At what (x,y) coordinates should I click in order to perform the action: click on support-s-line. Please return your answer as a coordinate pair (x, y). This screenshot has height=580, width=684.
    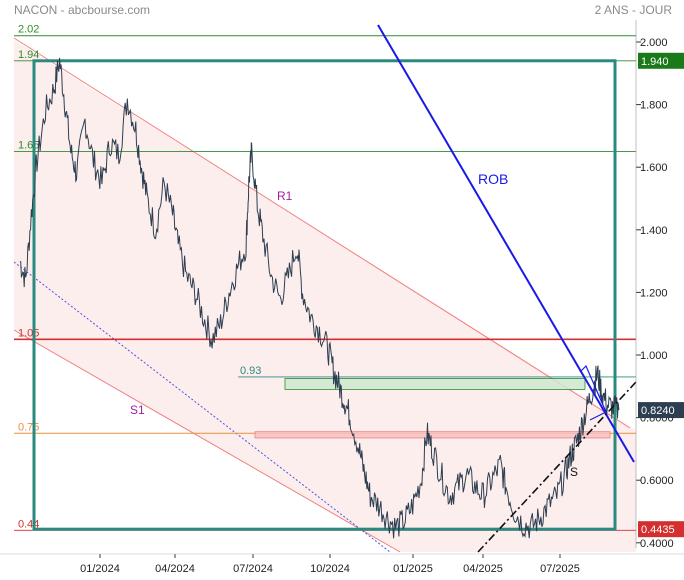
    Looking at the image, I should click on (557, 467).